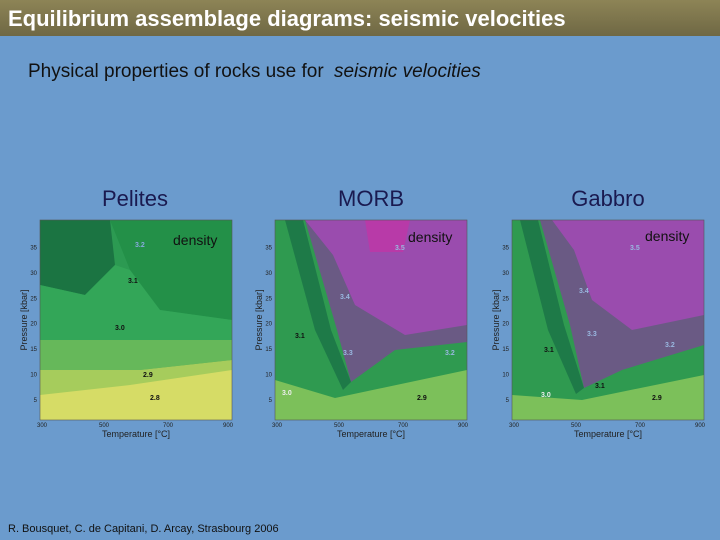  What do you see at coordinates (176, 71) in the screenshot?
I see `subtitle-plain: Physical properties of rocks use for` at bounding box center [176, 71].